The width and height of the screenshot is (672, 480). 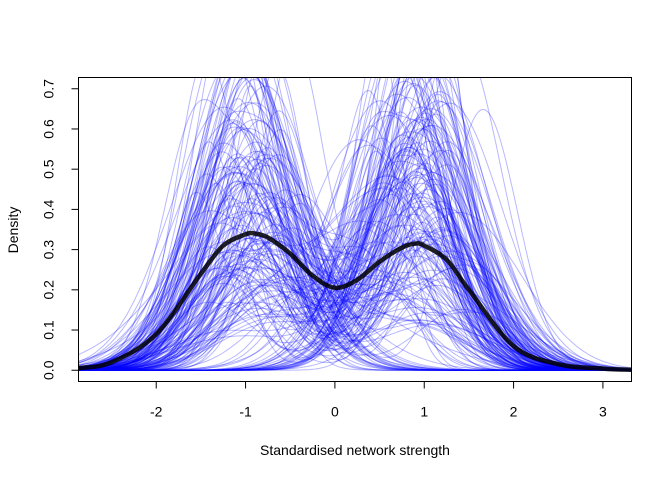 What do you see at coordinates (245, 412) in the screenshot?
I see `x-tick-label: -1` at bounding box center [245, 412].